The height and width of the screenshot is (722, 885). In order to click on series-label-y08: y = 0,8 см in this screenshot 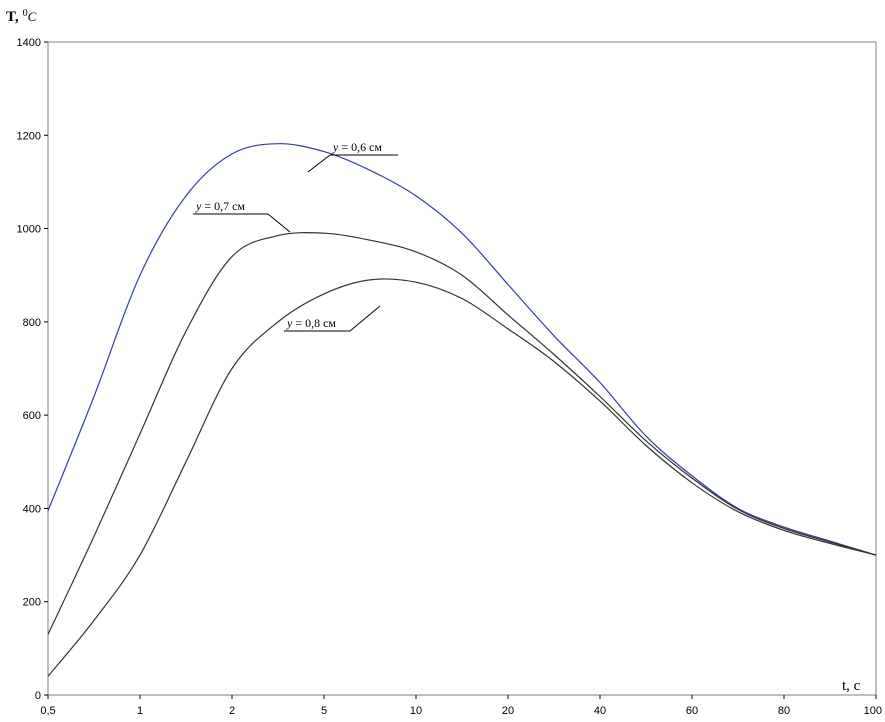, I will do `click(311, 323)`.